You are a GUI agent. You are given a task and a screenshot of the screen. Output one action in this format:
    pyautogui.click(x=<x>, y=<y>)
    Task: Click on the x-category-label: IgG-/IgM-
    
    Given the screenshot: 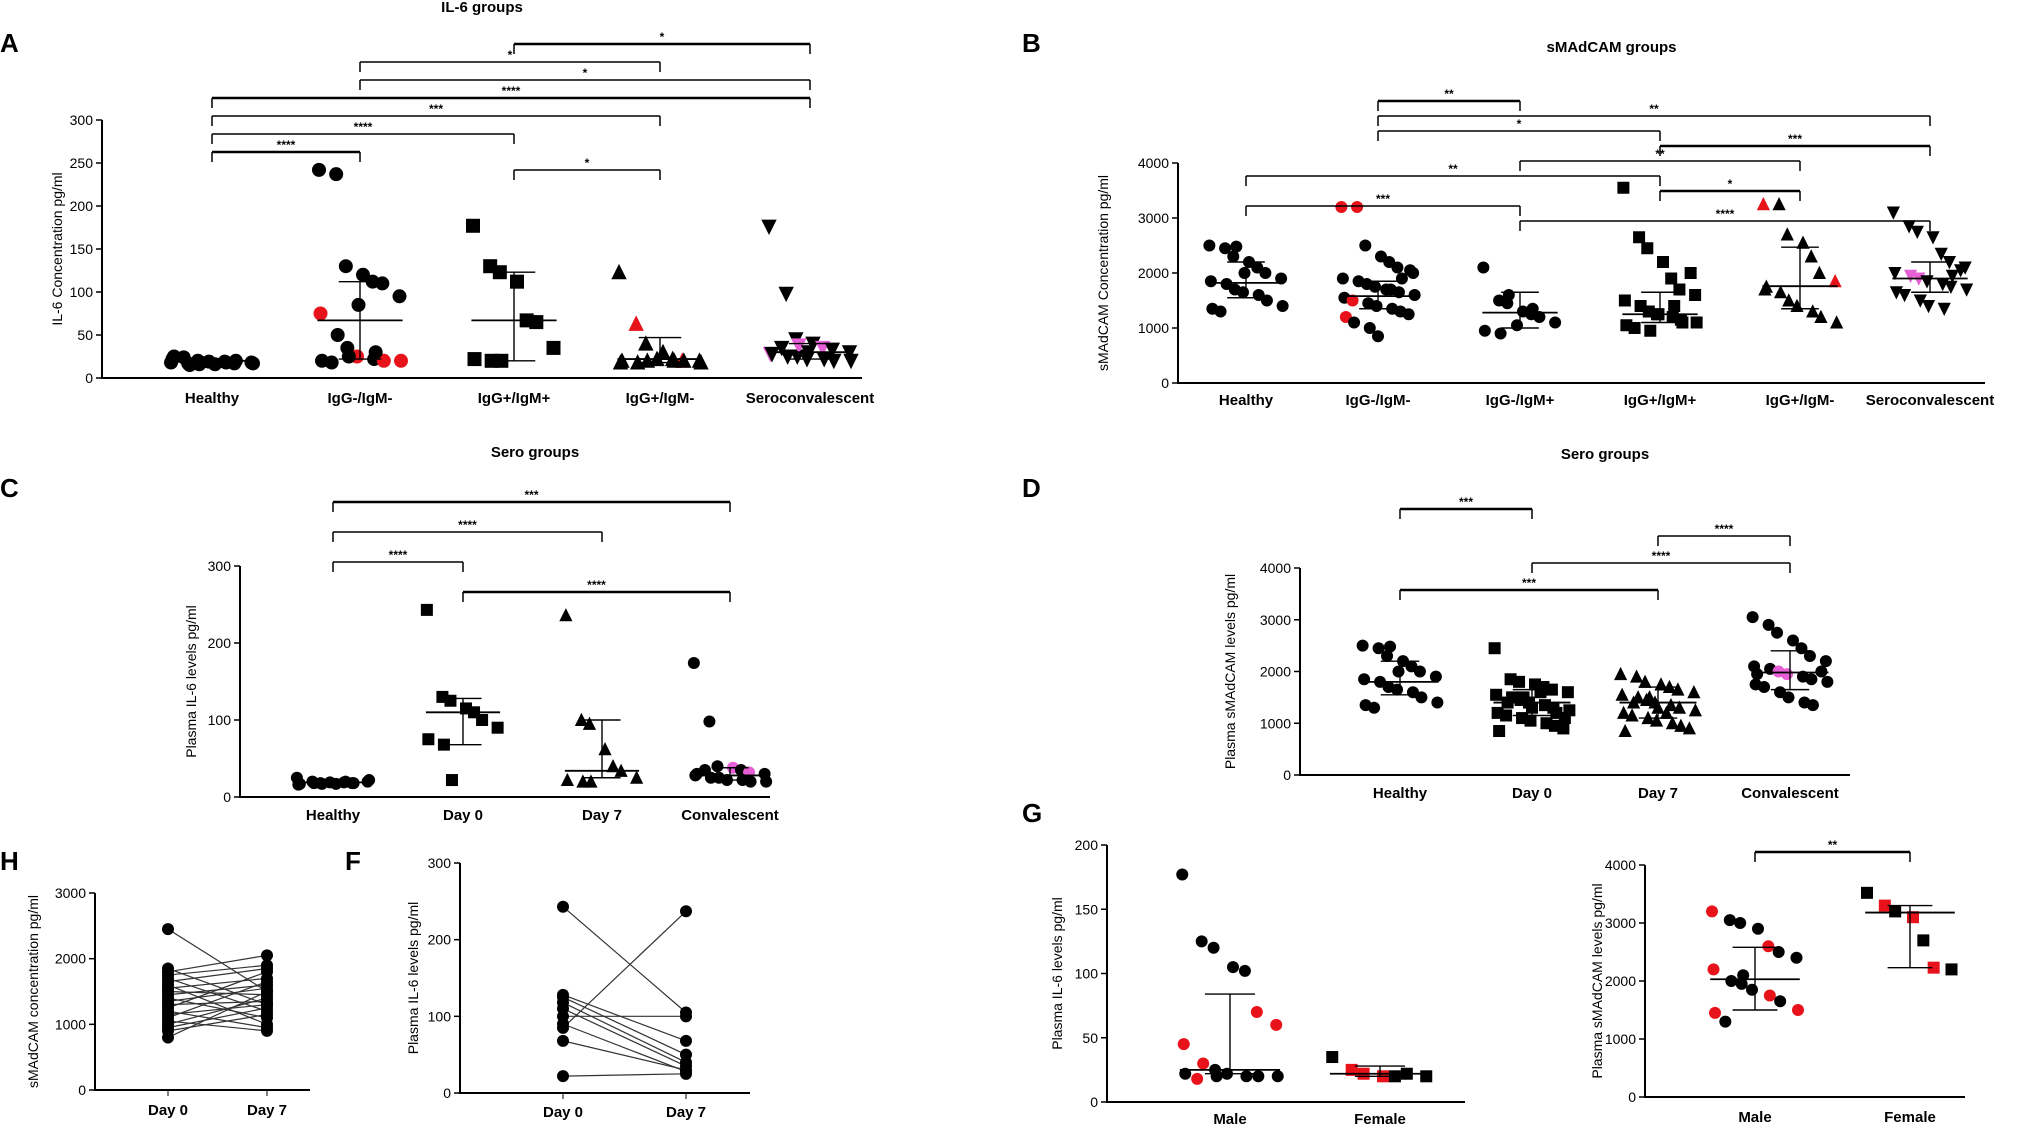 What is the action you would take?
    pyautogui.click(x=1378, y=400)
    